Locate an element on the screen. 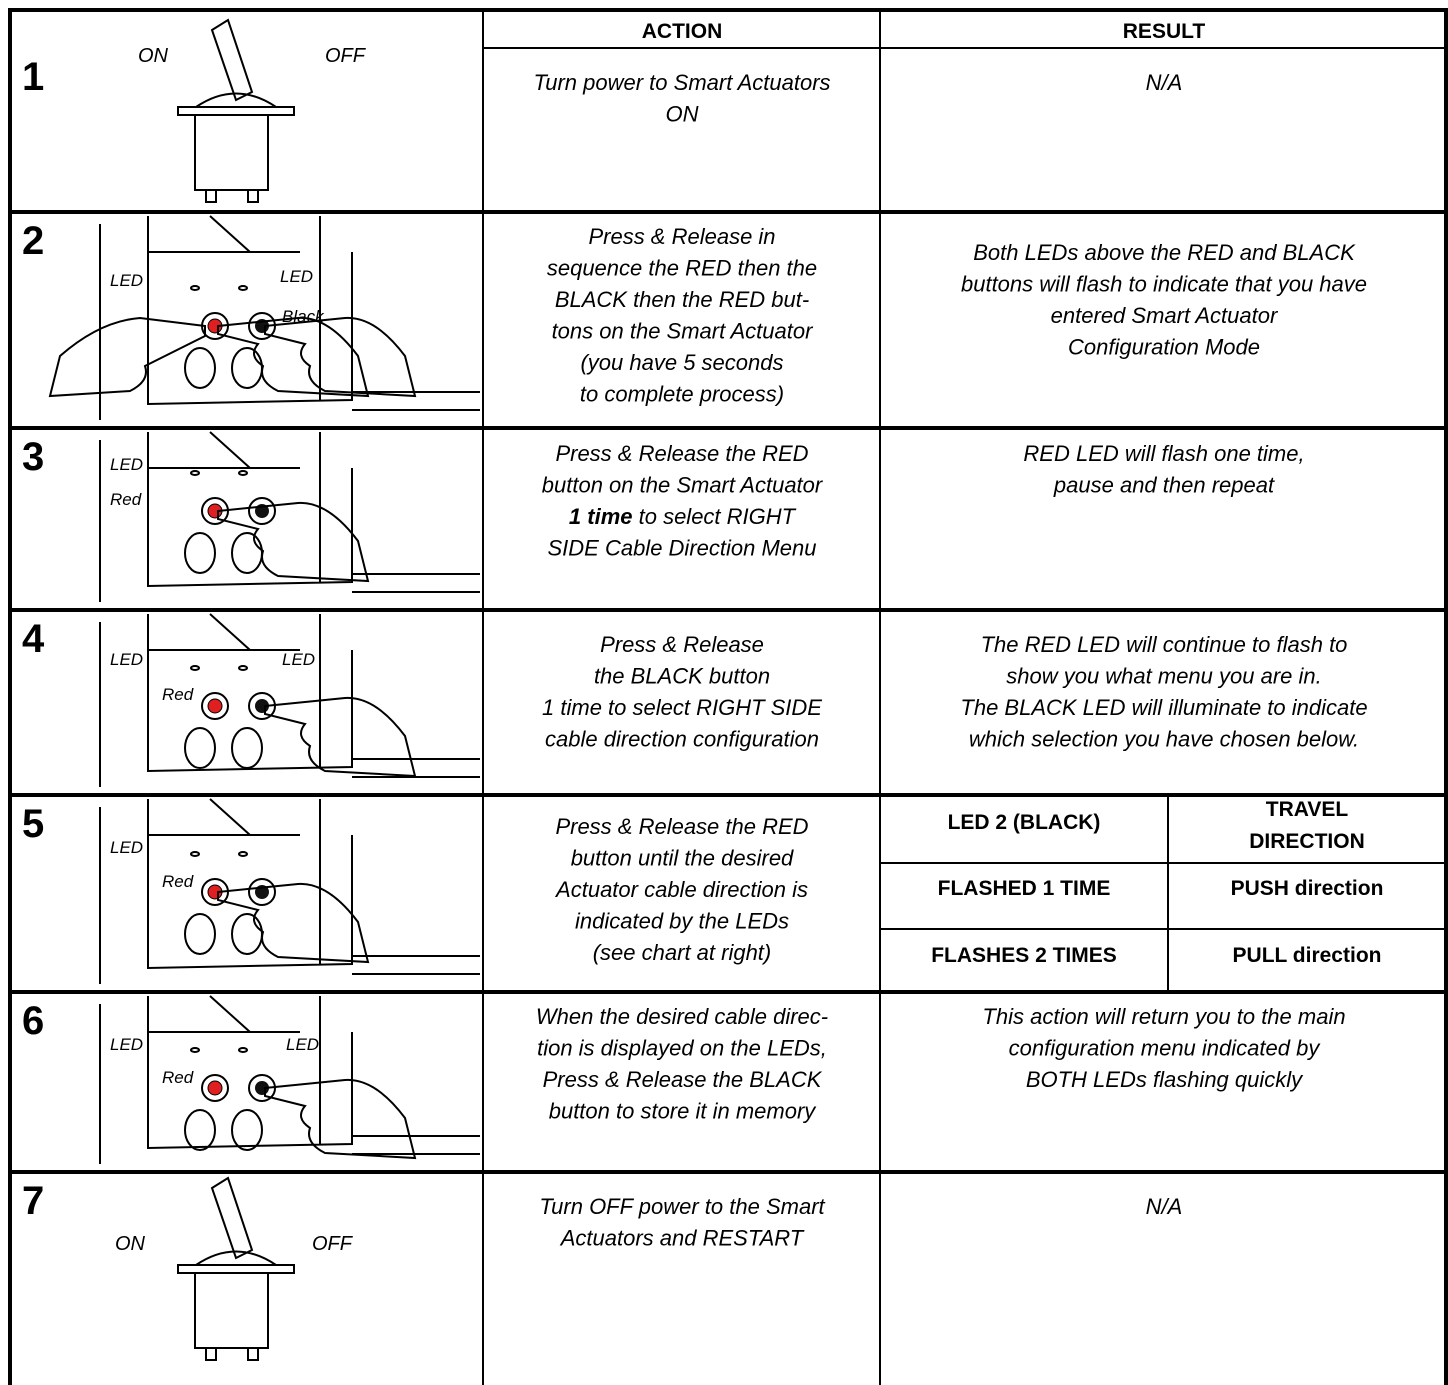  action-text: 1 time to select RIGHT SIDE is located at coordinates (682, 707).